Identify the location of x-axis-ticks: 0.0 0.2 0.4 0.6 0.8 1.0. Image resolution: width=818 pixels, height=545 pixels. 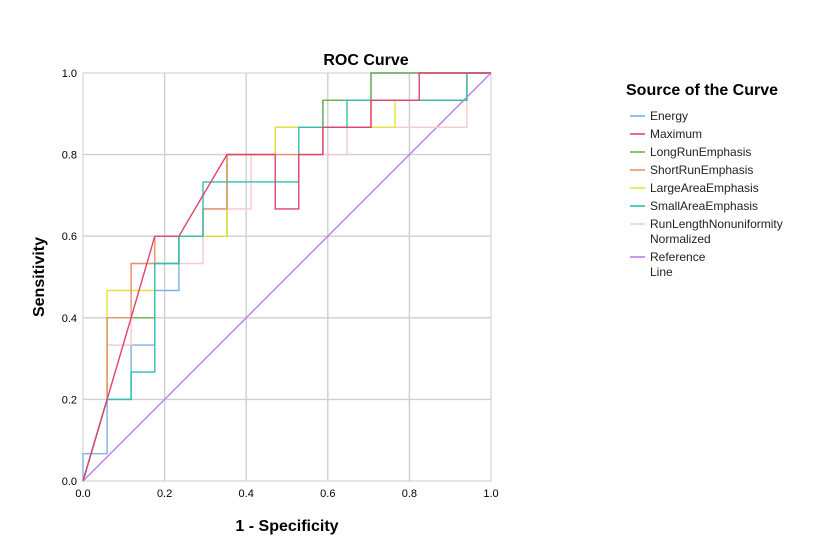
(286, 494).